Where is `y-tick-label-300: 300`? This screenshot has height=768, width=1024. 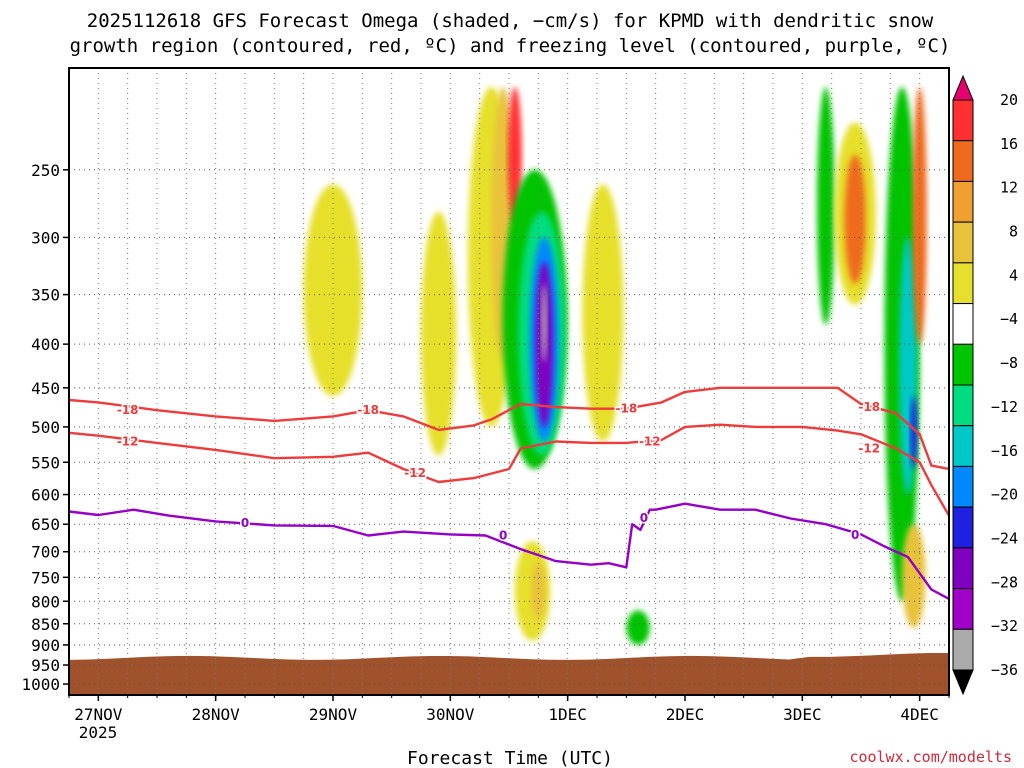
y-tick-label-300: 300 is located at coordinates (45, 237).